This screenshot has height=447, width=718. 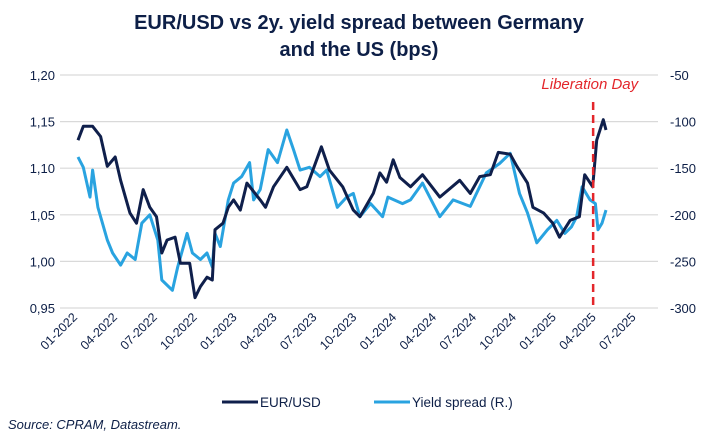 I want to click on legend-label-yield-spread: Yield spread (R.), so click(x=462, y=402).